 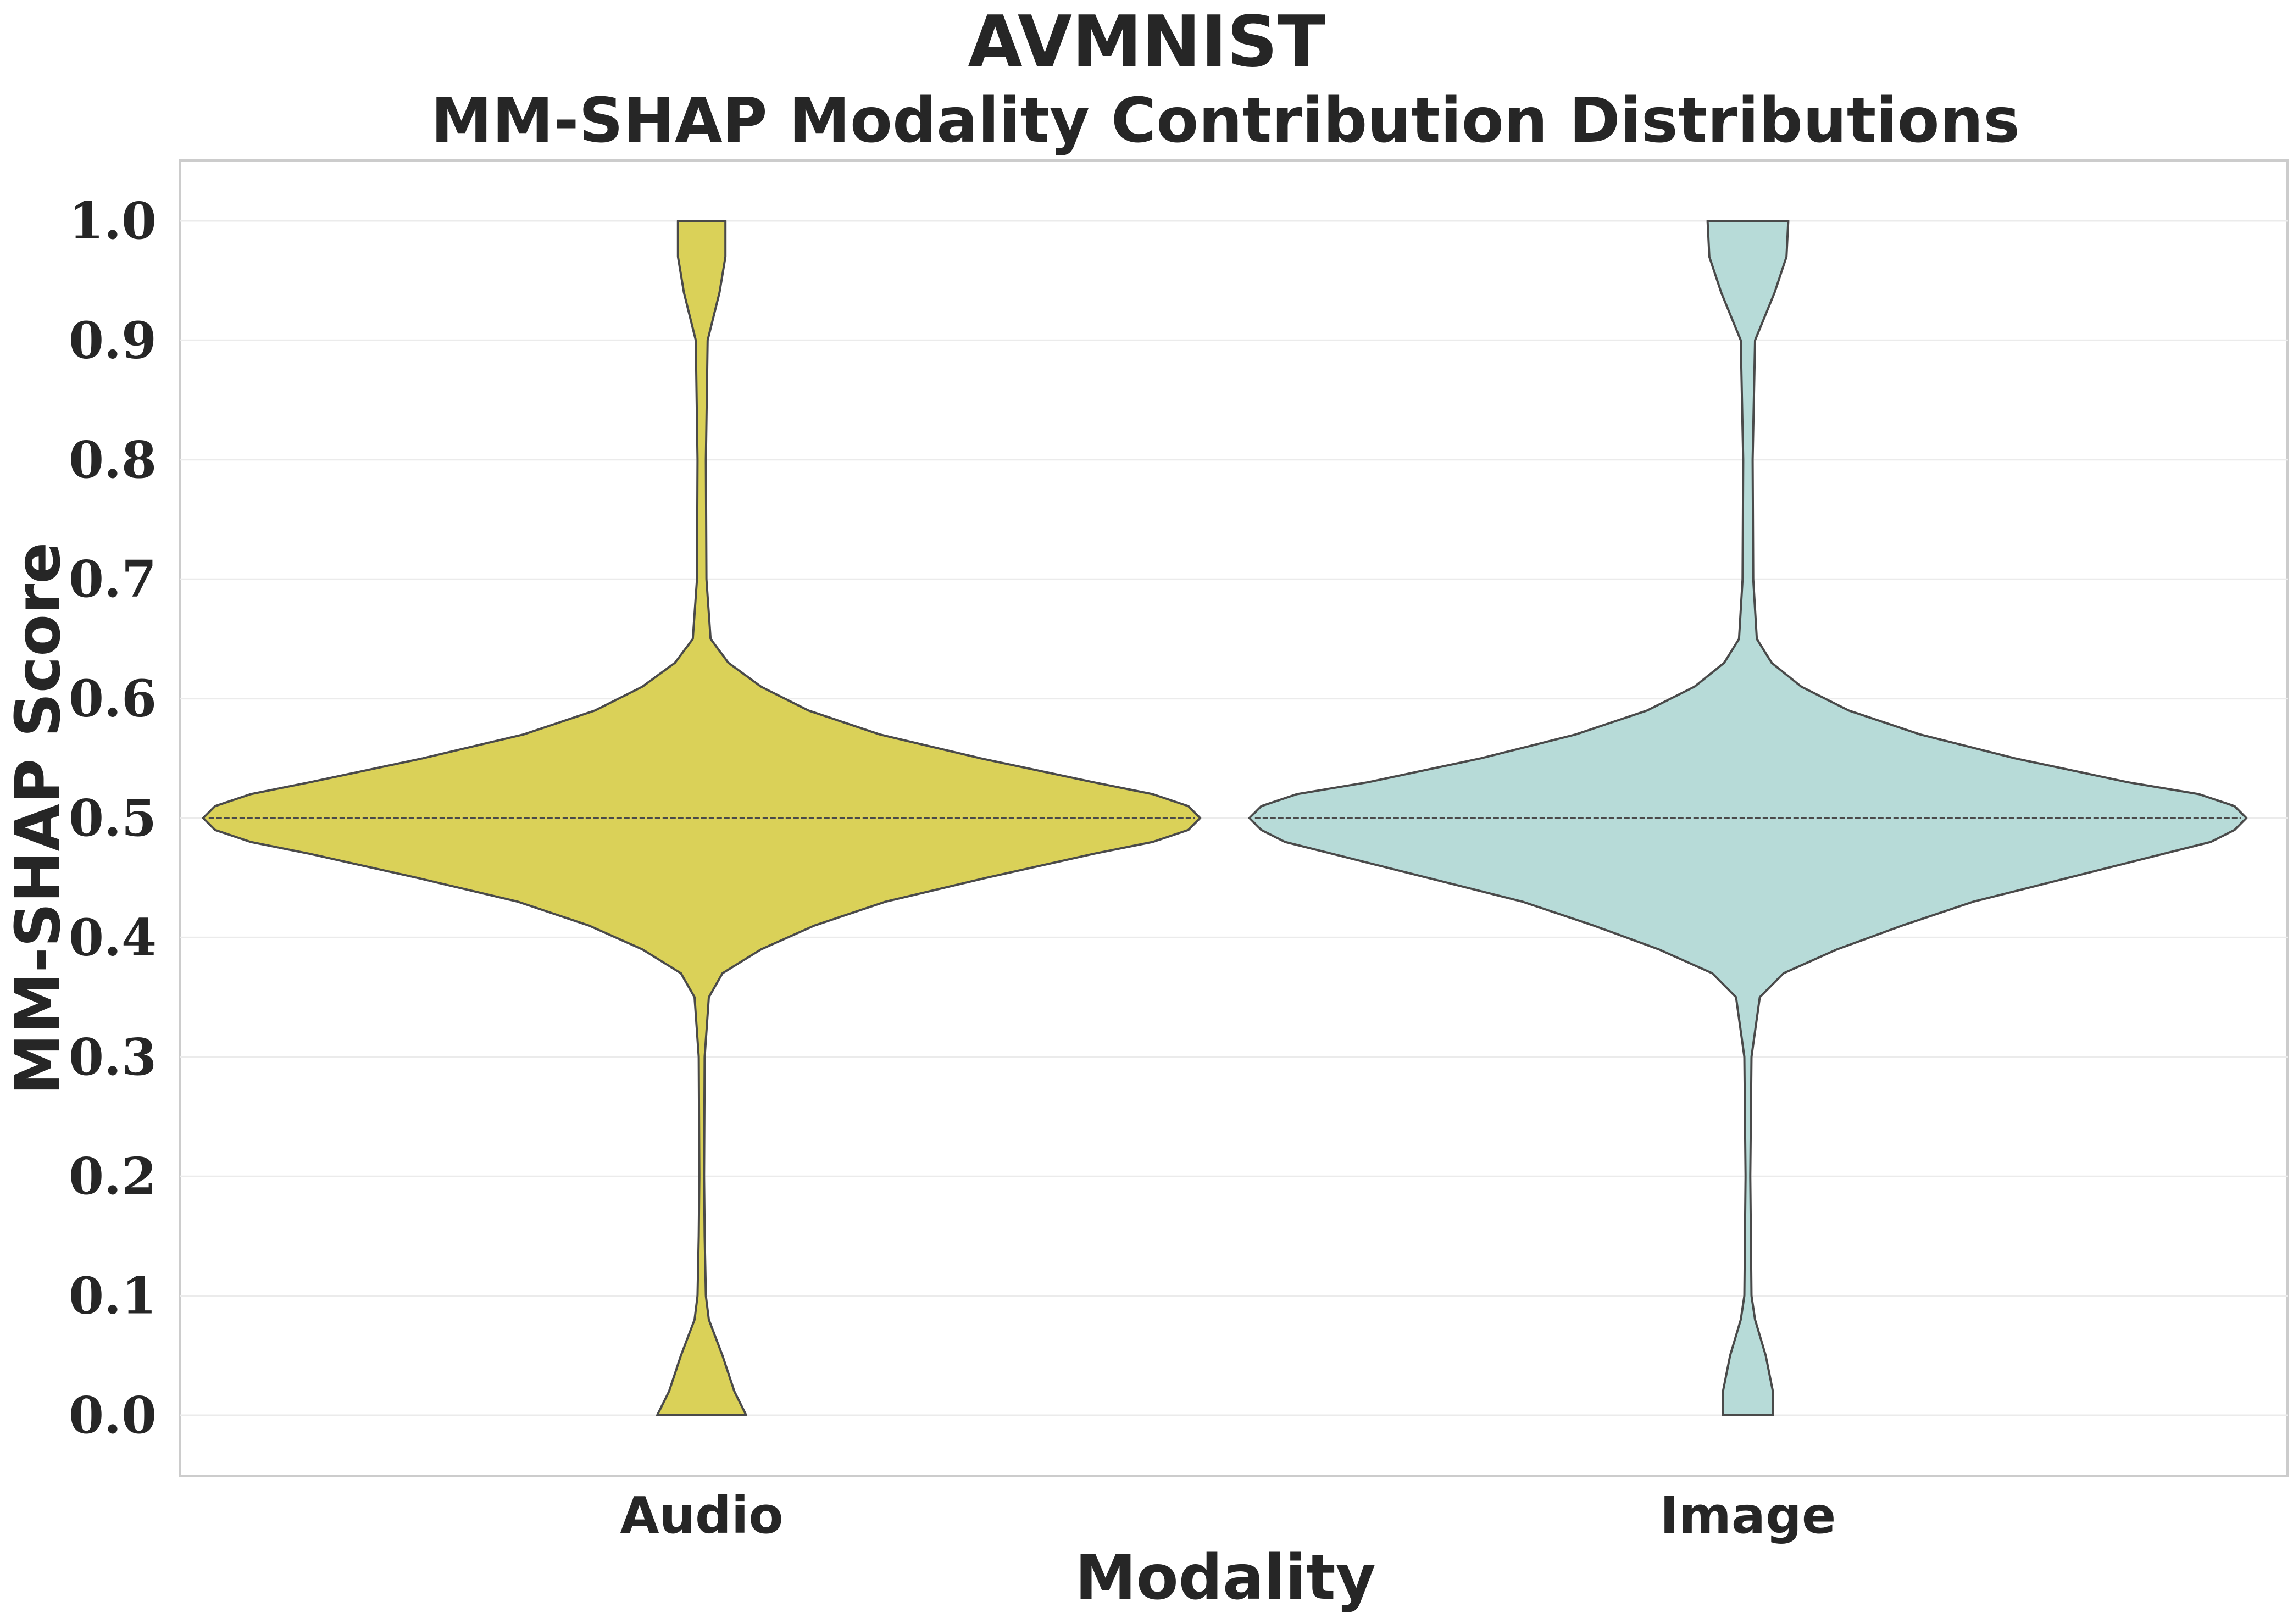 What do you see at coordinates (113, 698) in the screenshot?
I see `y-tick-label: 0.6` at bounding box center [113, 698].